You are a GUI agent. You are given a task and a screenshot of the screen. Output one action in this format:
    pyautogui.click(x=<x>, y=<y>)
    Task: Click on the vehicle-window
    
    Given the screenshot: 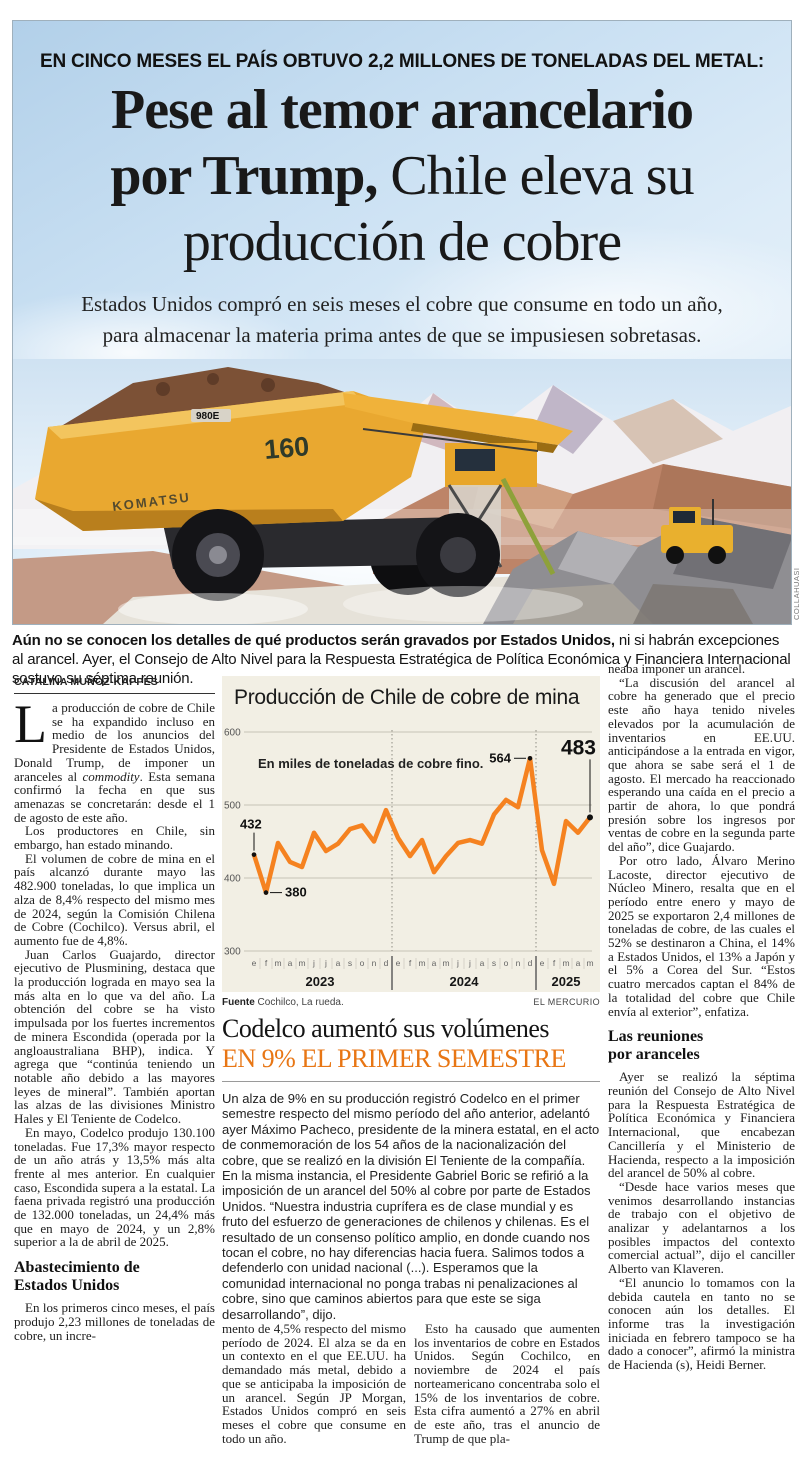 What is the action you would take?
    pyautogui.click(x=684, y=517)
    